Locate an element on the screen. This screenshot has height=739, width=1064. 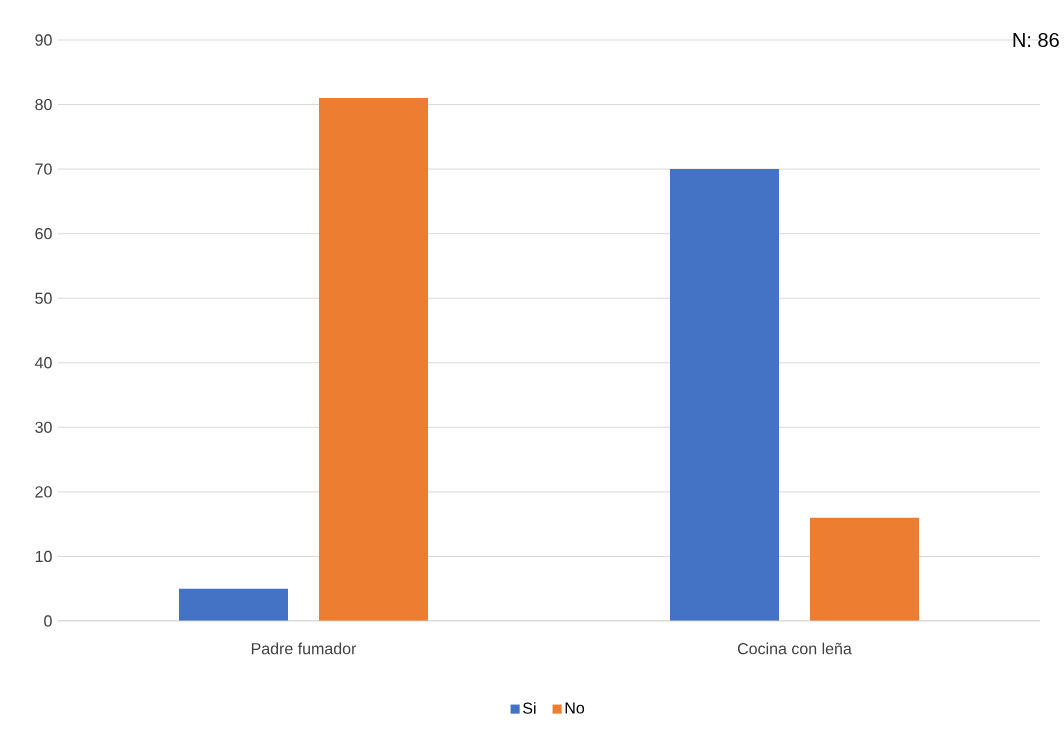
legend-label: No is located at coordinates (575, 708).